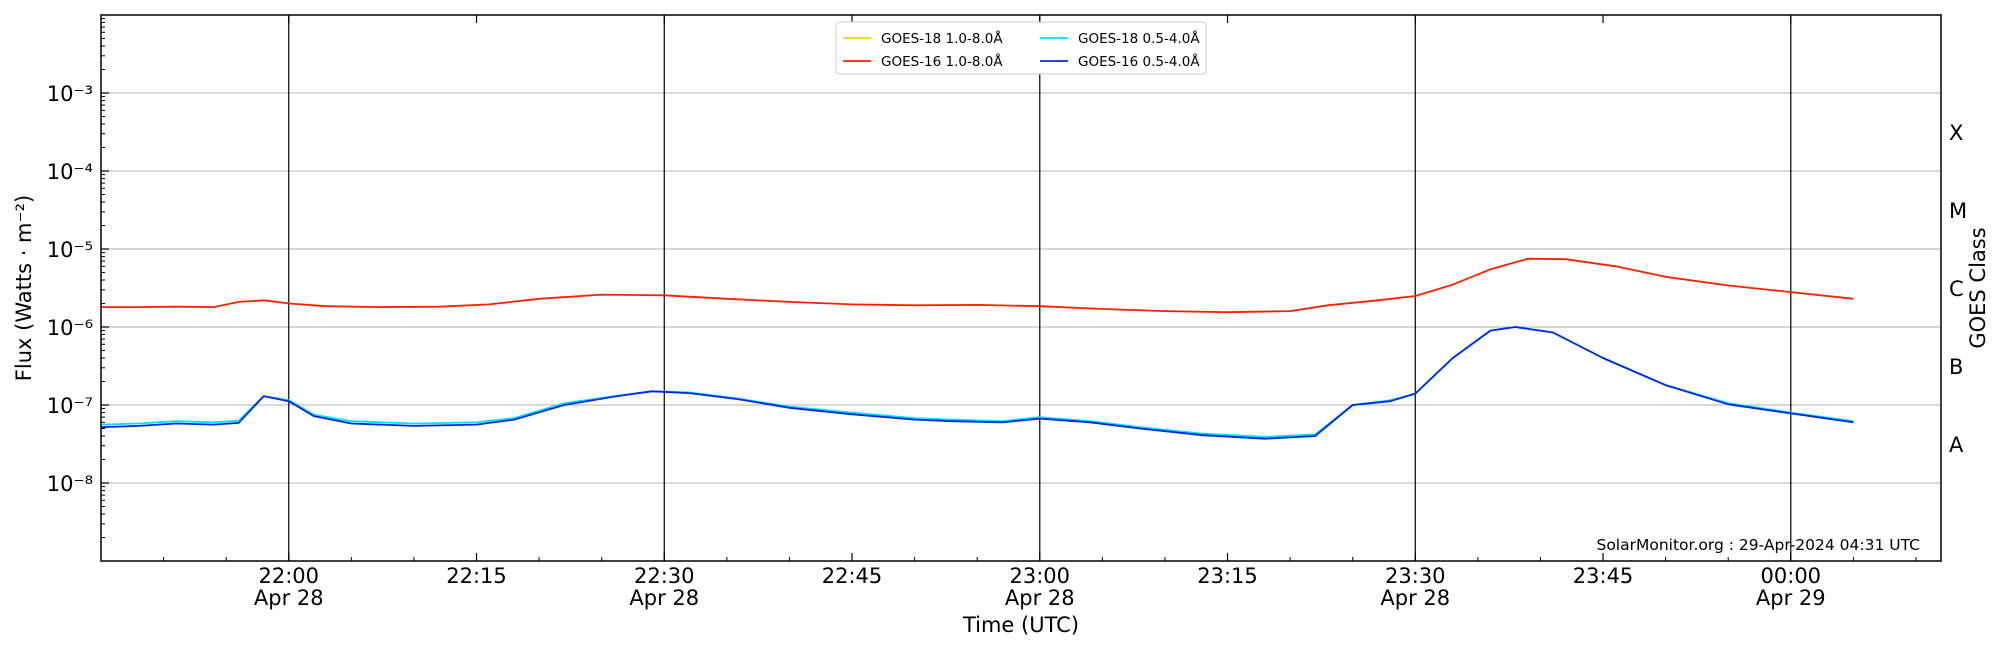 The width and height of the screenshot is (2000, 650). What do you see at coordinates (70, 484) in the screenshot?
I see `y-tick-label: 10⁻⁸` at bounding box center [70, 484].